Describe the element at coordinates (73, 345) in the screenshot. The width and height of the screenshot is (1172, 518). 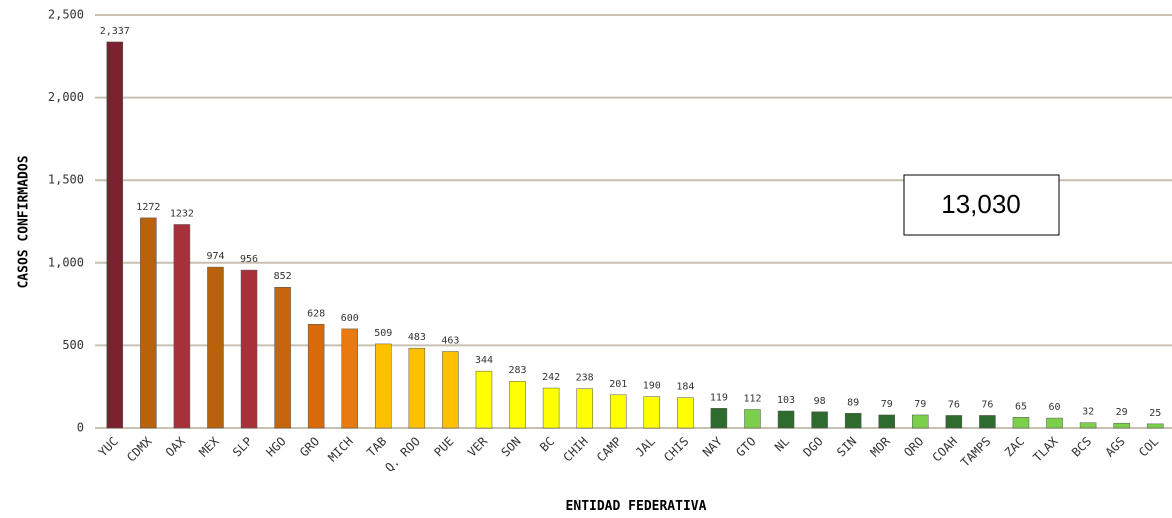
I see `y-tick-label: 500` at that location.